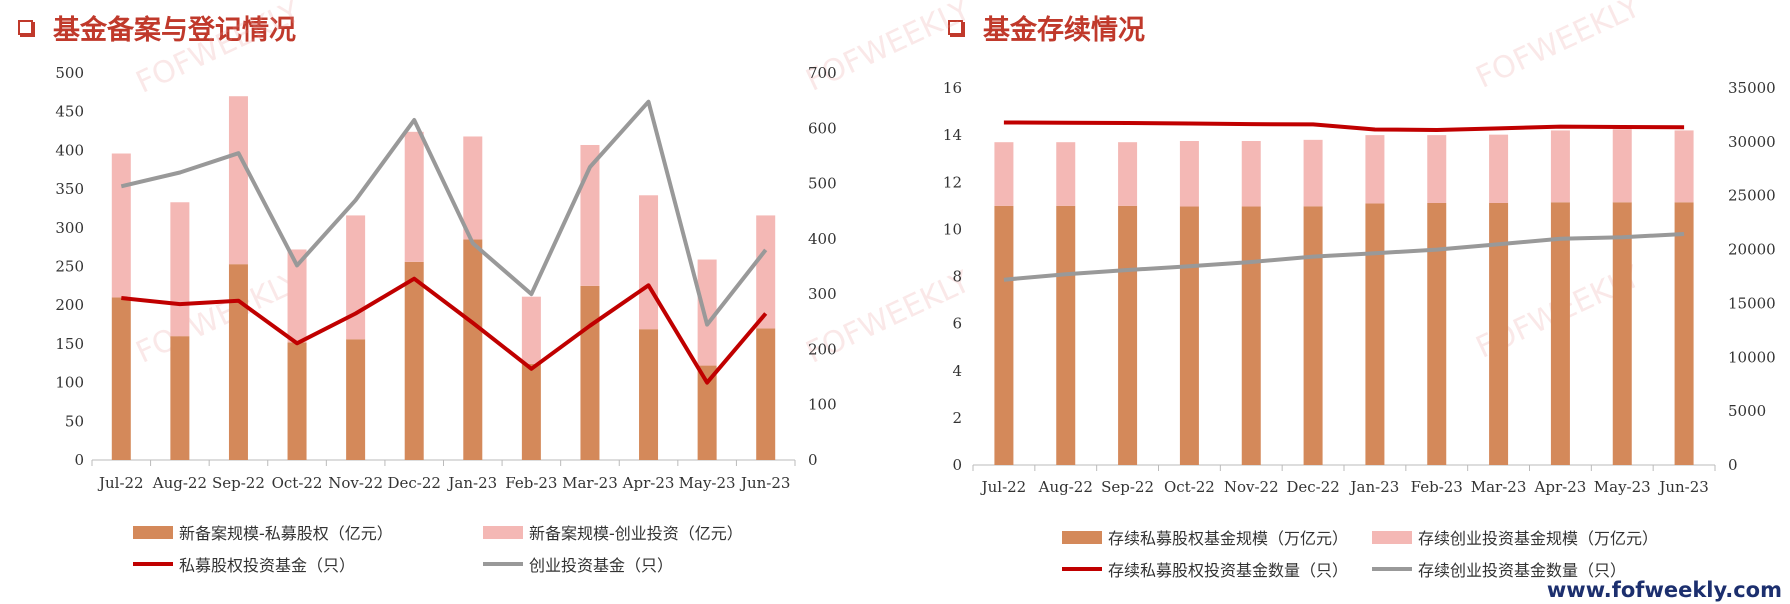 This screenshot has height=604, width=1790. Describe the element at coordinates (952, 182) in the screenshot. I see `y-tick-label: 12` at that location.